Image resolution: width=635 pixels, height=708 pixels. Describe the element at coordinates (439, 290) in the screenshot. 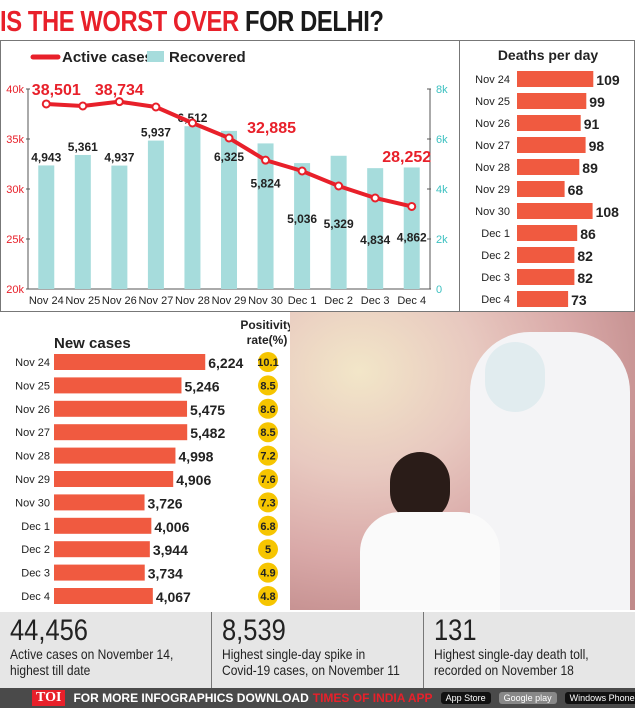

I see `right-tick-label: 0` at that location.